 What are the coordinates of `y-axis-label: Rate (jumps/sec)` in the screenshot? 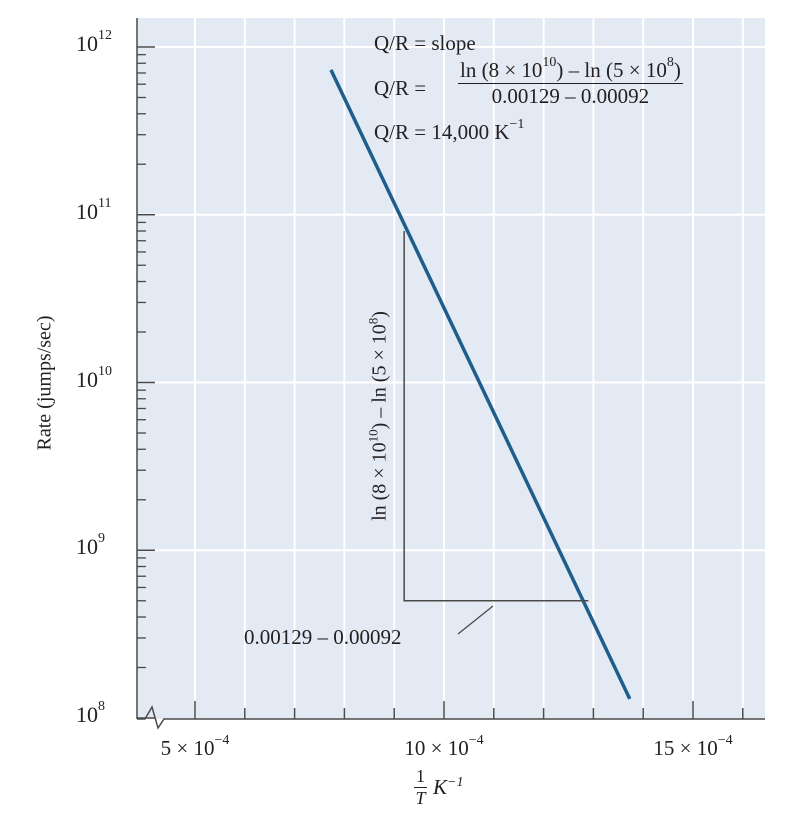 It's located at (44, 383).